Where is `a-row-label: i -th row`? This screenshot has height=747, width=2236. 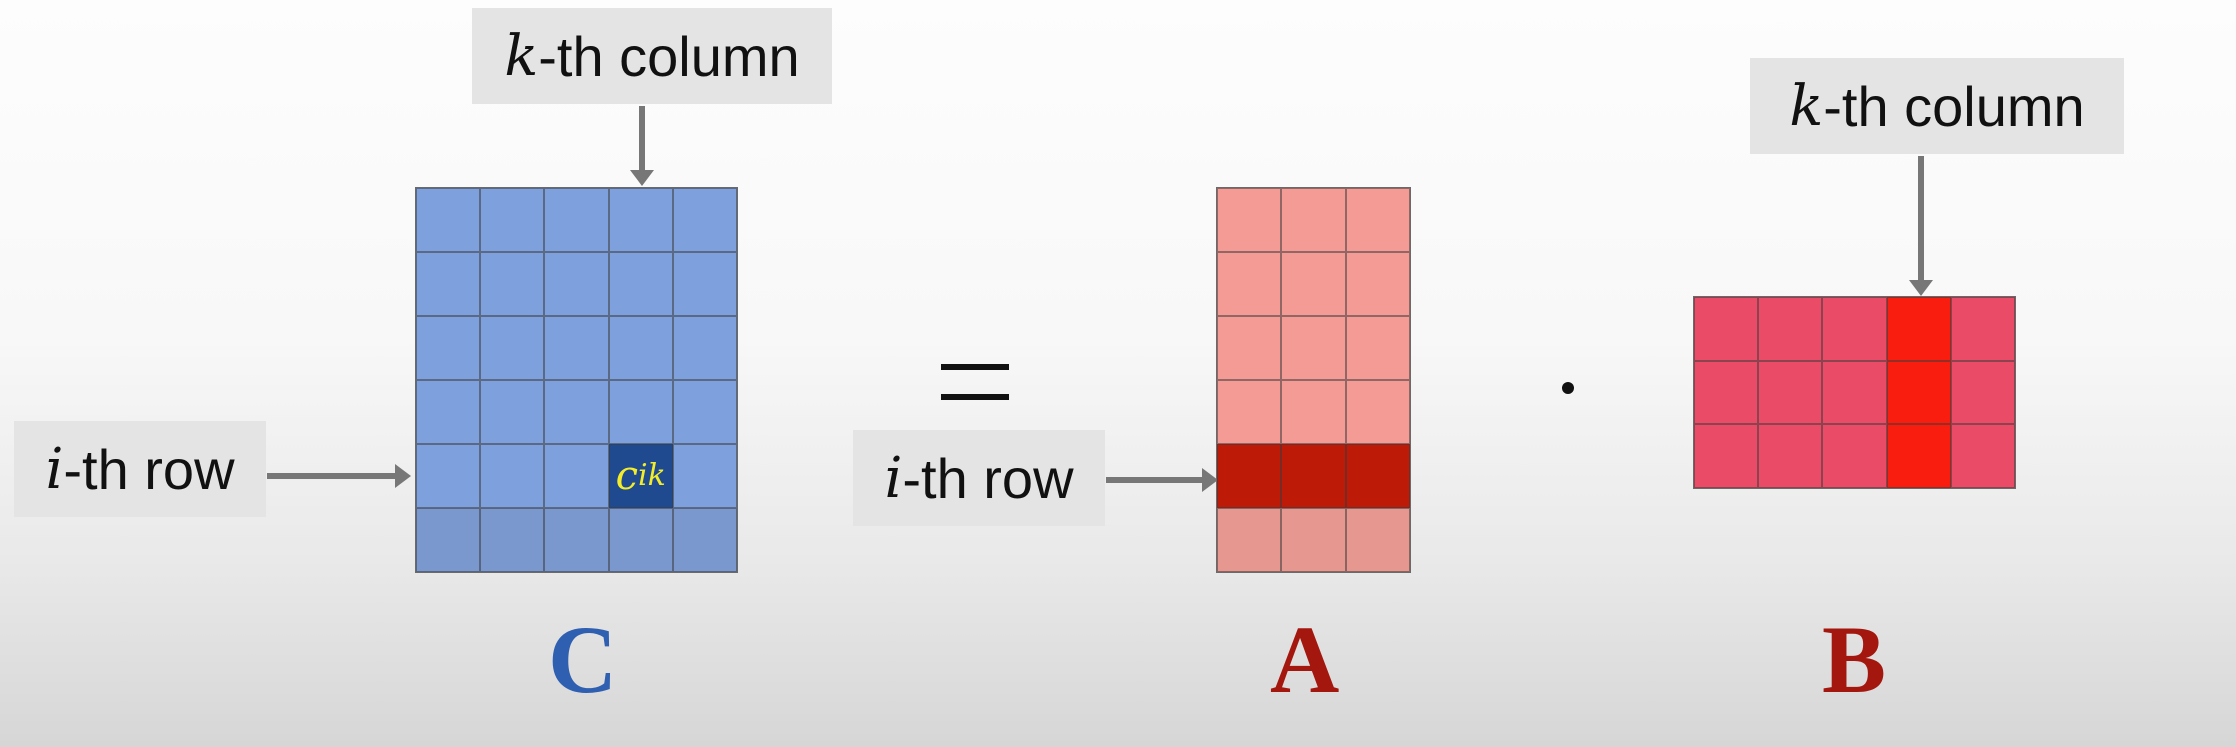
a-row-label: i -th row is located at coordinates (979, 478).